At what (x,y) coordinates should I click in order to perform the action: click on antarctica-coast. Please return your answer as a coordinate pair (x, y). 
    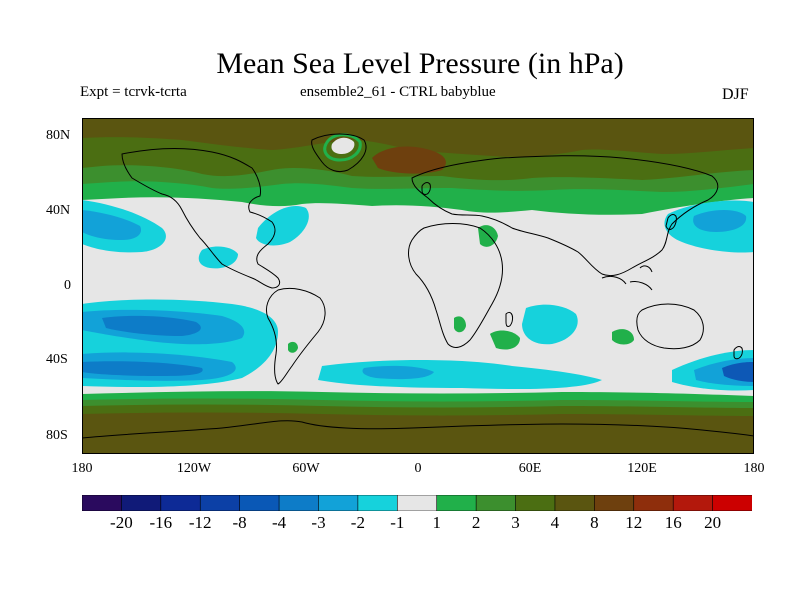
    Looking at the image, I should click on (418, 429).